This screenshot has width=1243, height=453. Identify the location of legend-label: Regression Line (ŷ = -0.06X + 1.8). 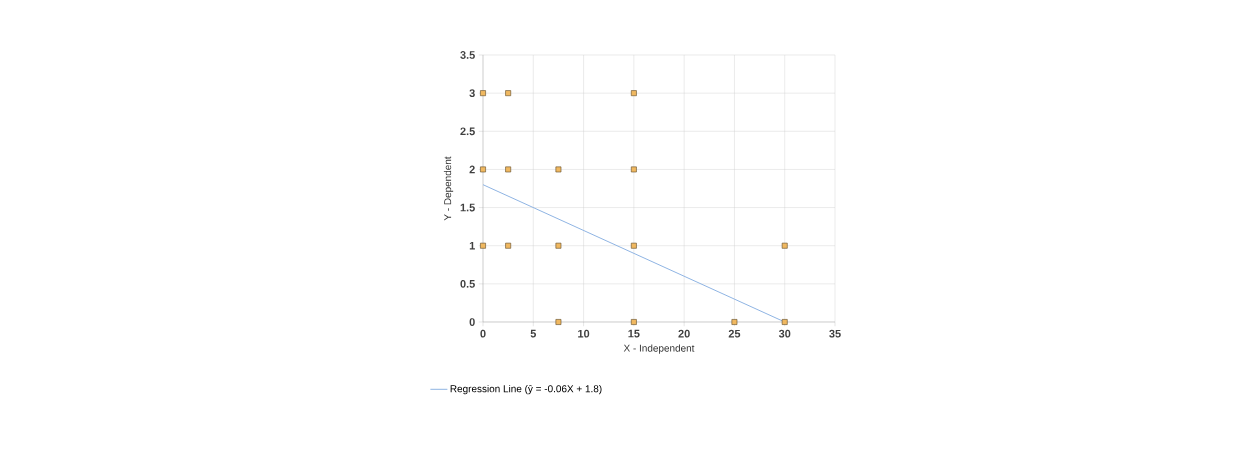
(526, 389).